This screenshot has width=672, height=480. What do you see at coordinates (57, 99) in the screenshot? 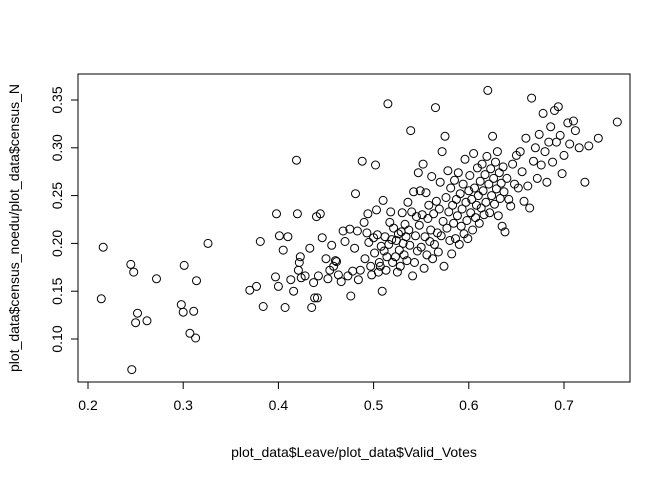
I see `y-tick-label: 0.35` at bounding box center [57, 99].